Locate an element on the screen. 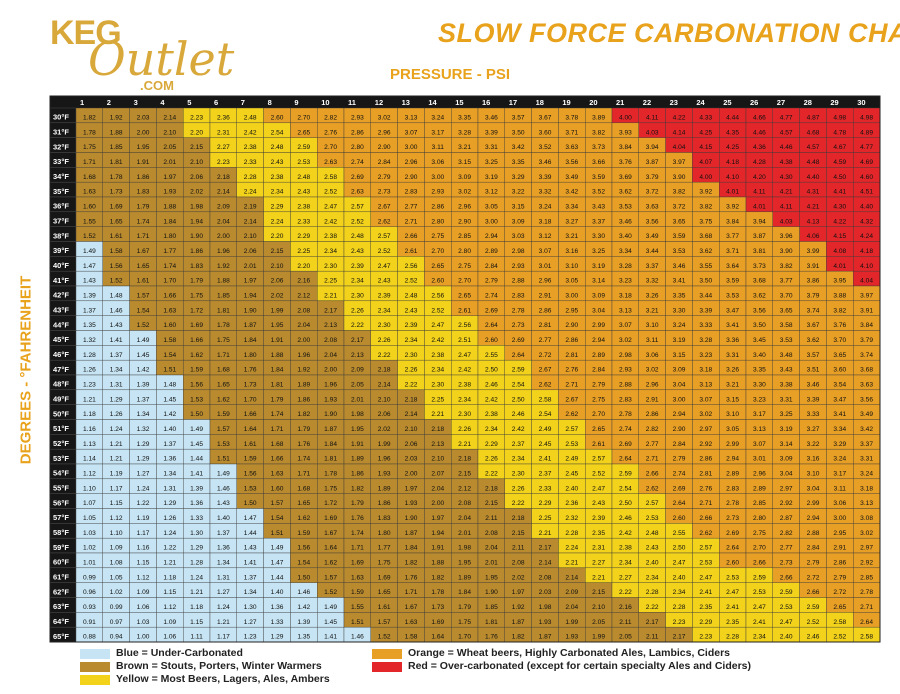 This screenshot has width=900, height=694. value-label: 3.65 is located at coordinates (679, 221).